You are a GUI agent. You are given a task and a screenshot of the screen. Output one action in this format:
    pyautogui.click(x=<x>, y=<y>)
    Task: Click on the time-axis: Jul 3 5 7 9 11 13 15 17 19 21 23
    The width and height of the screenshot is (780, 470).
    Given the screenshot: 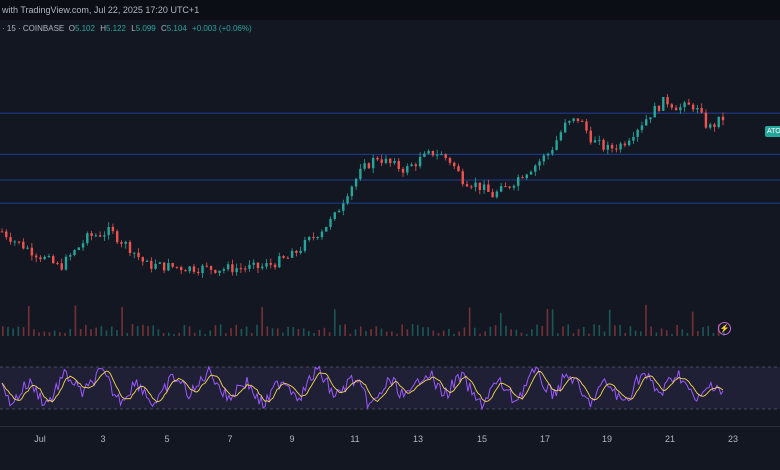 What is the action you would take?
    pyautogui.click(x=390, y=448)
    